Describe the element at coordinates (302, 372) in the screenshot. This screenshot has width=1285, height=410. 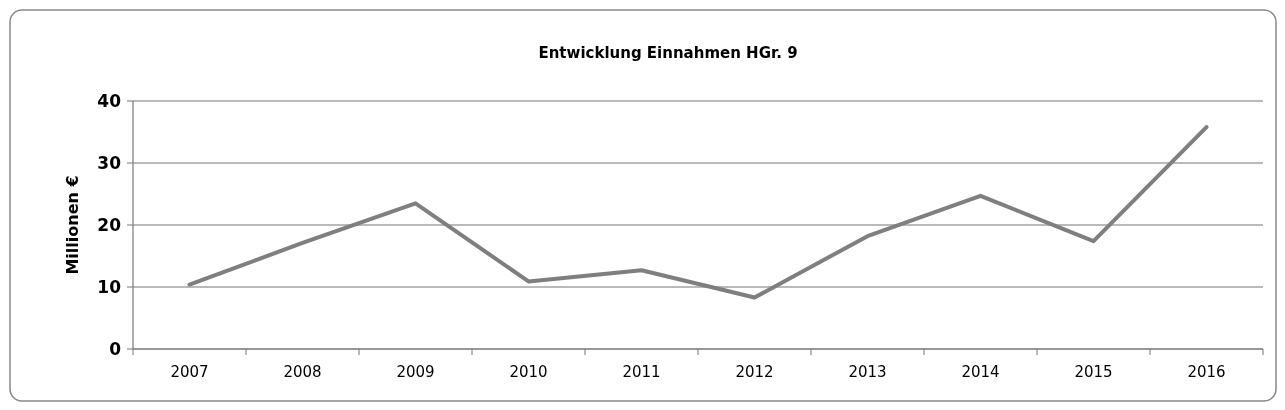
I see `x-tick-label: 2008` at that location.